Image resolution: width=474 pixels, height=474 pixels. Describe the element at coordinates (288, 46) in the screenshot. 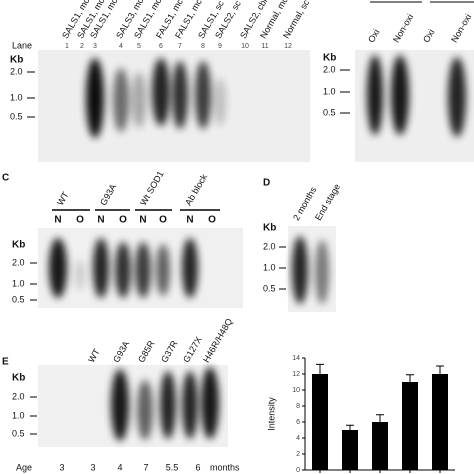

I see `lane-number: 12` at that location.